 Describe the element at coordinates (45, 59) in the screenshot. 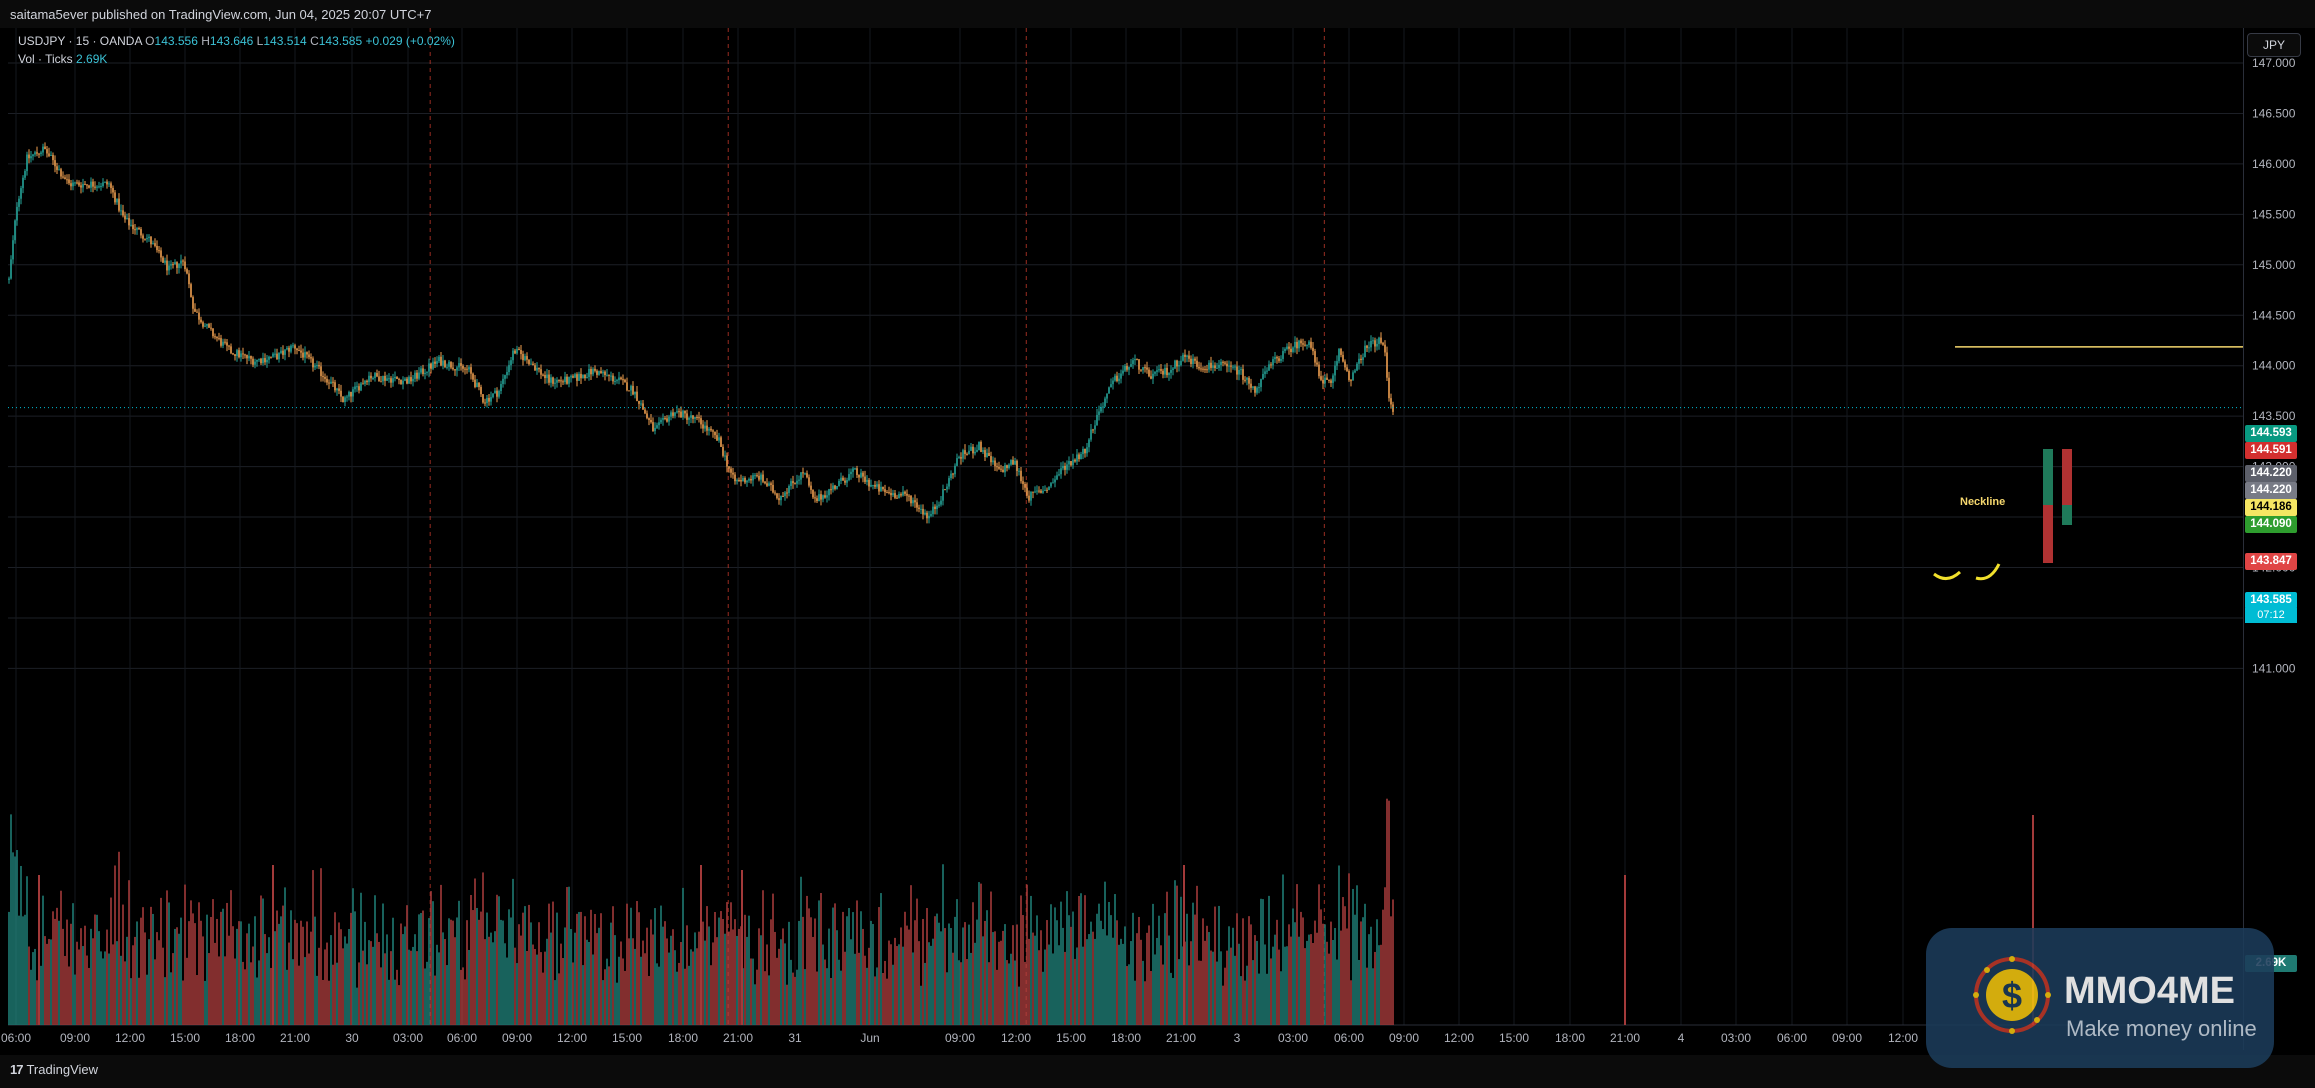

I see `volume-label: Vol · Ticks` at that location.